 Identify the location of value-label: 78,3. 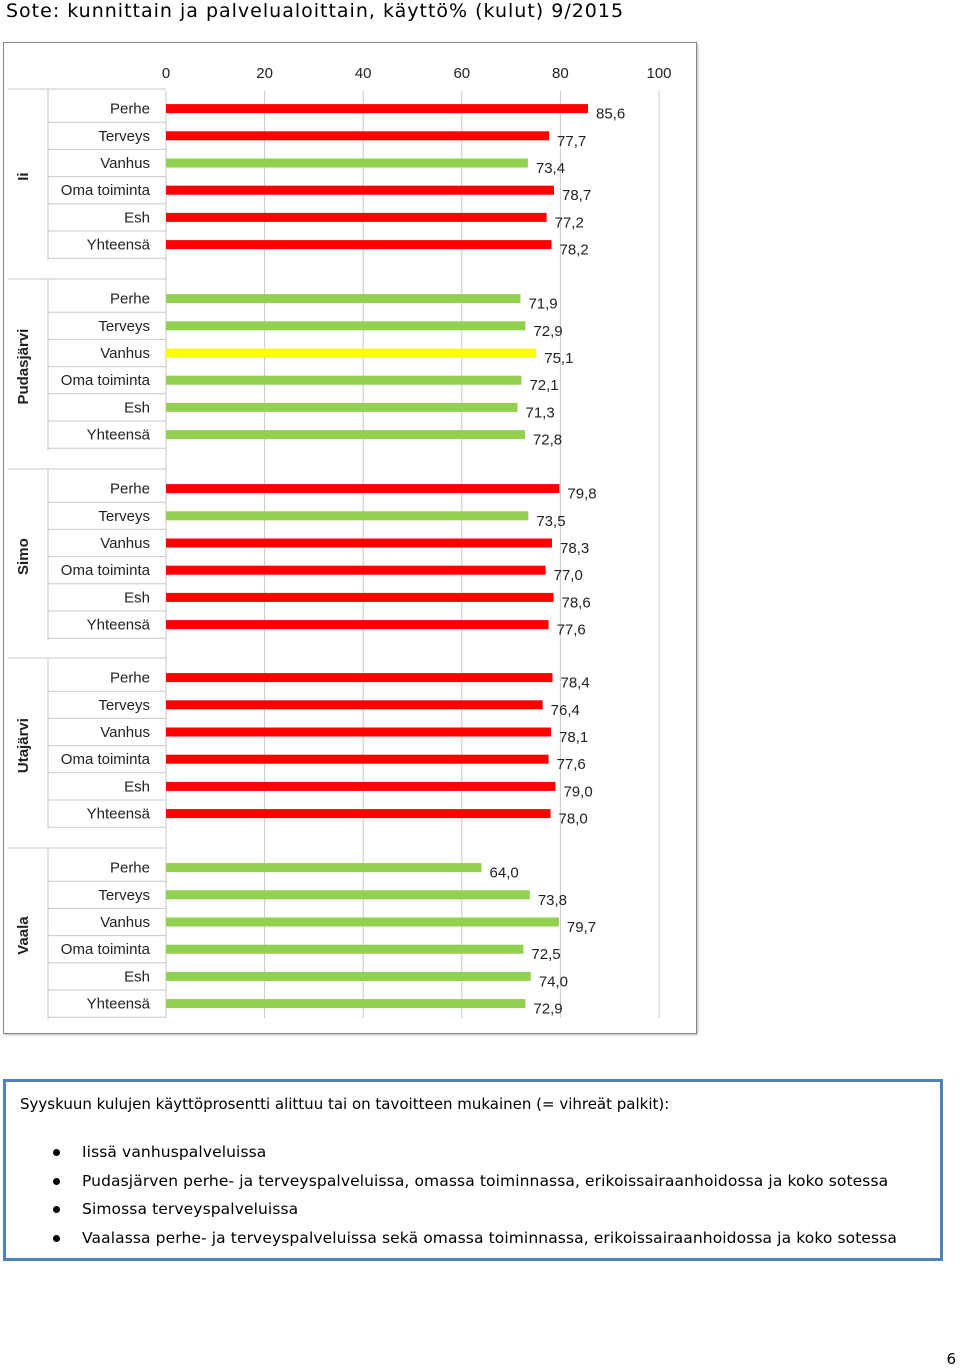
(574, 548).